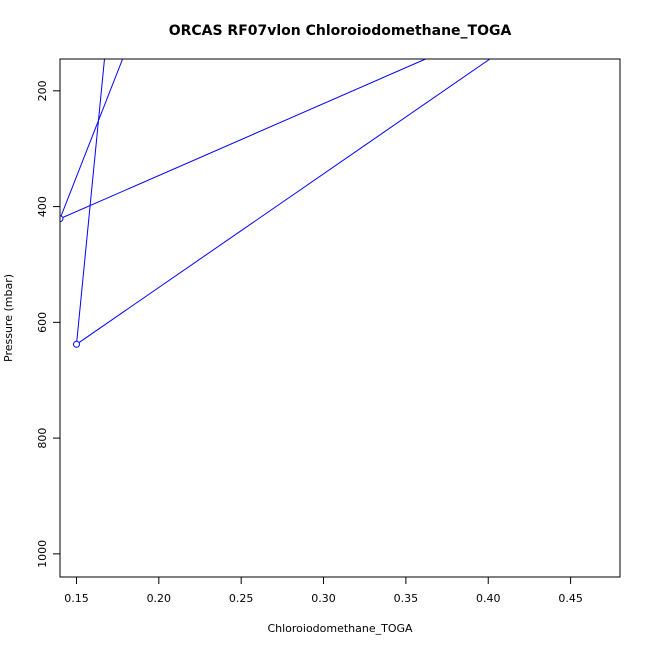 The width and height of the screenshot is (650, 650). What do you see at coordinates (159, 598) in the screenshot?
I see `x-tick-label: 0.20` at bounding box center [159, 598].